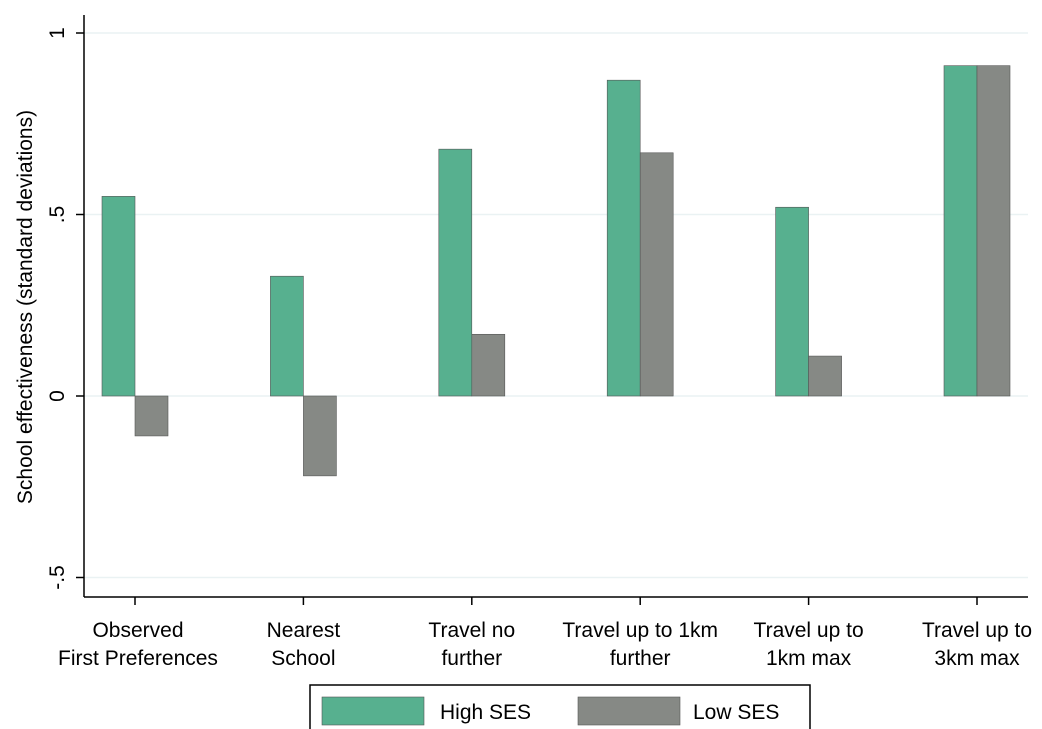 This screenshot has height=729, width=1042. I want to click on y-ticks: 1 .5 0 -.5, so click(65, 308).